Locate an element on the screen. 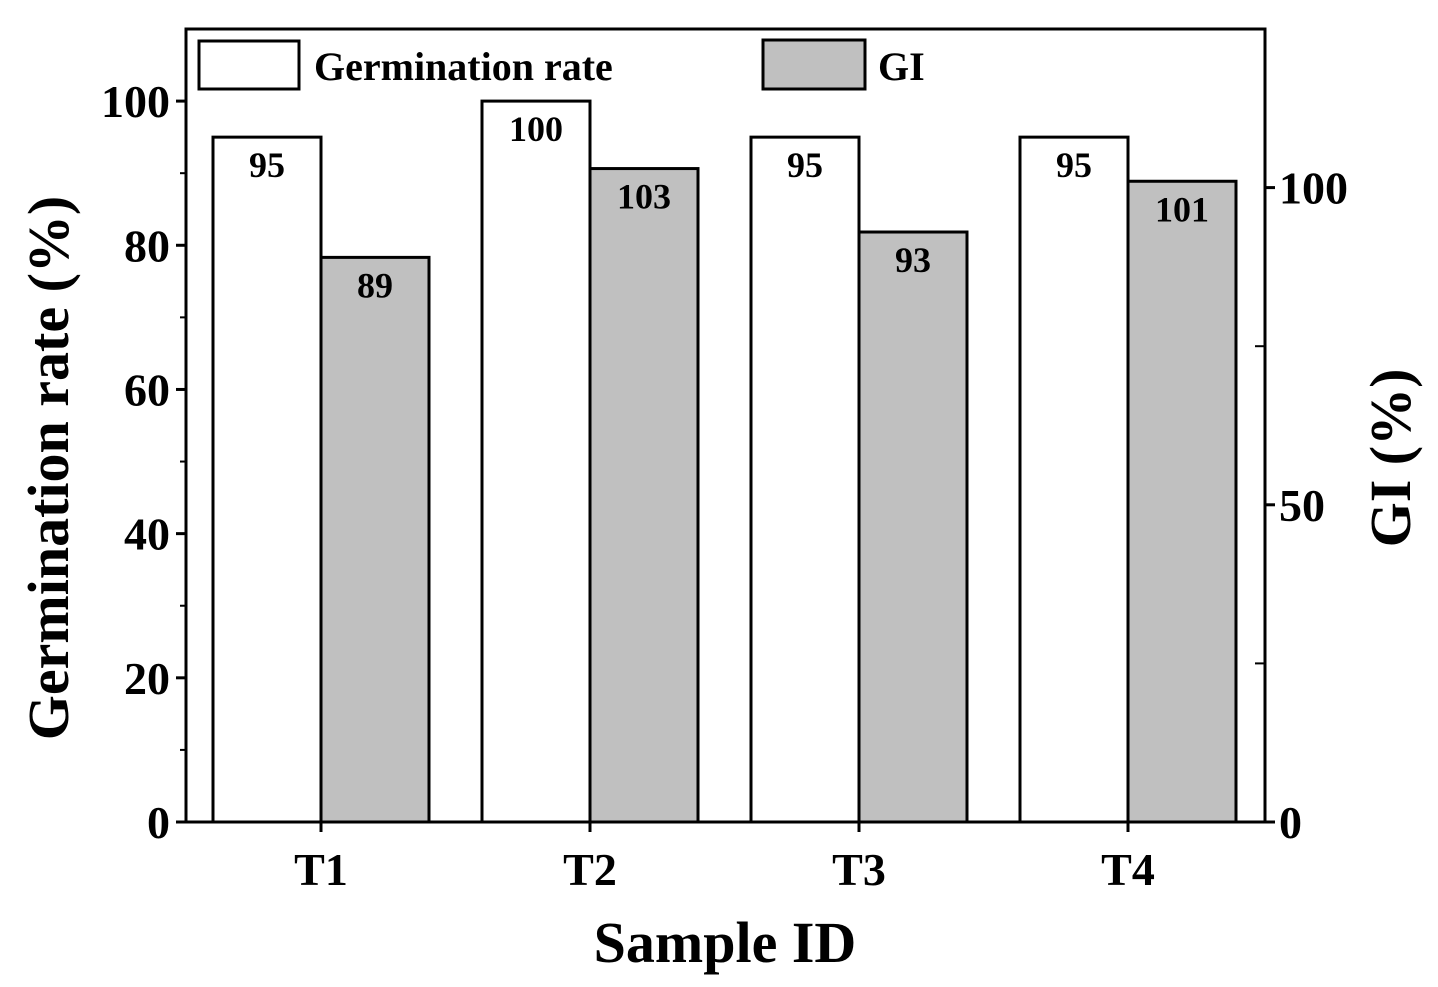 This screenshot has height=987, width=1438. y-axis-right-title: GI (%) is located at coordinates (1390, 458).